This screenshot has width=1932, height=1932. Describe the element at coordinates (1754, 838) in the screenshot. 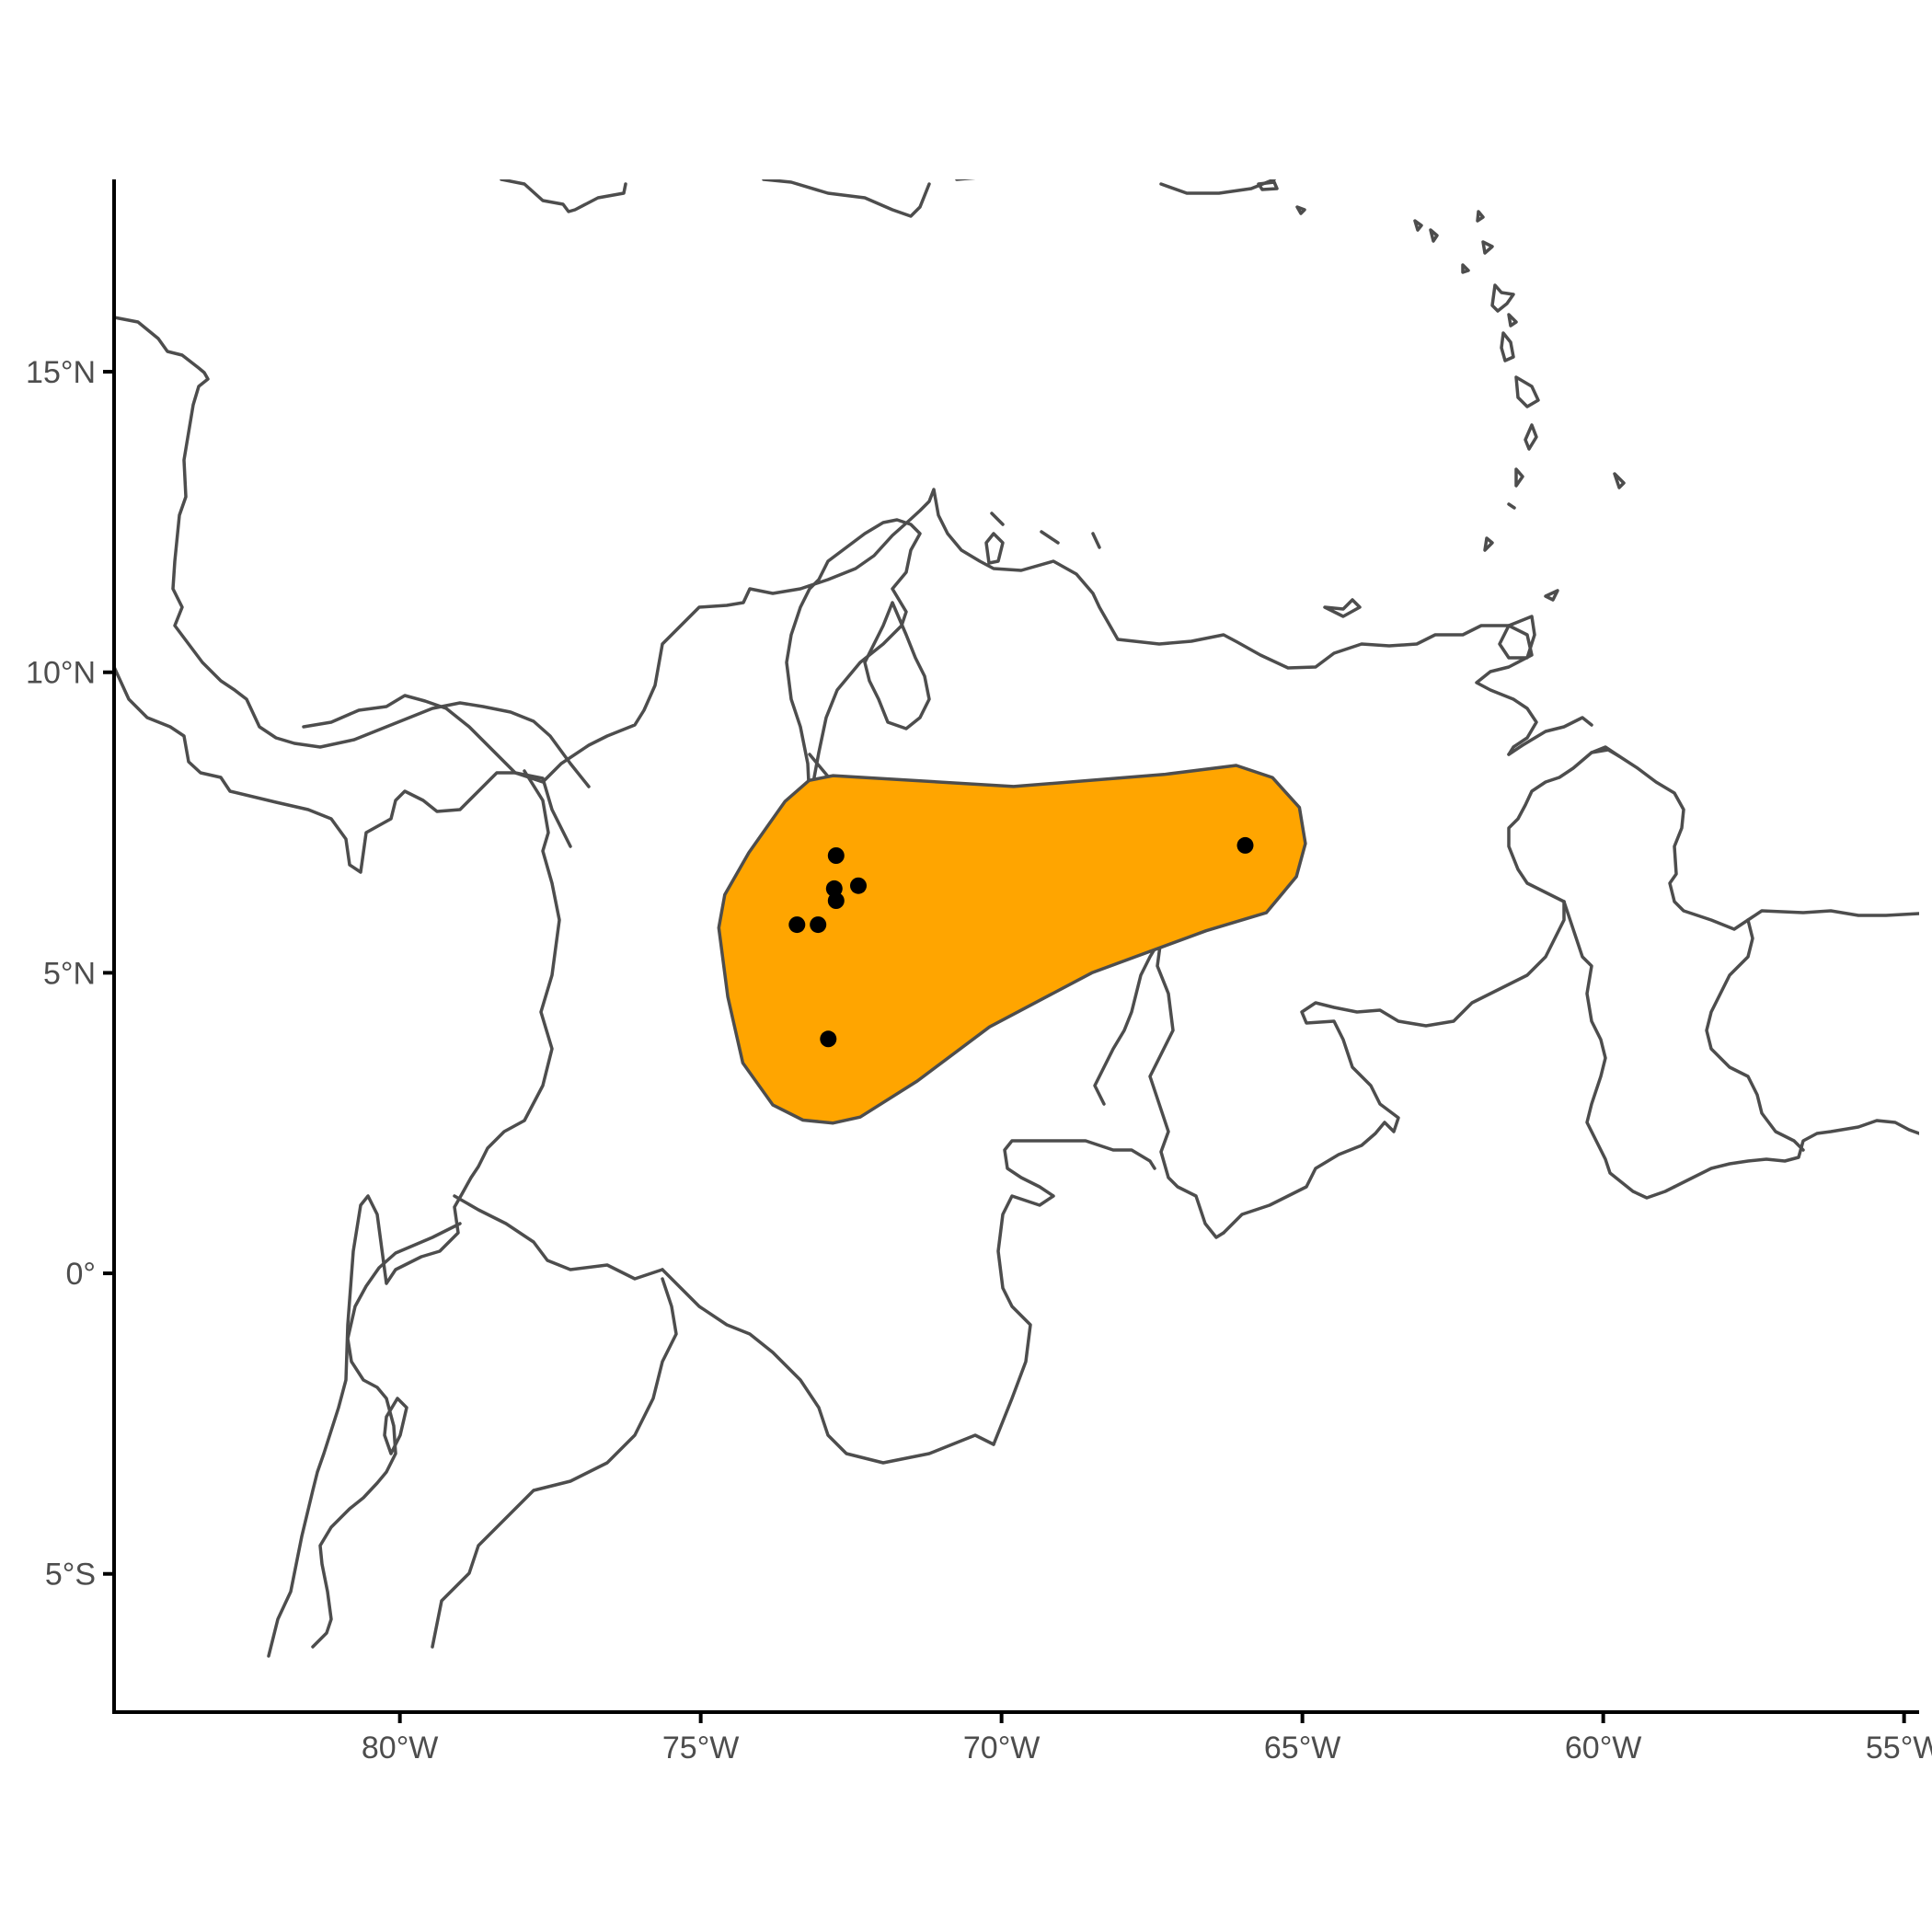

I see `guyana-coast` at that location.